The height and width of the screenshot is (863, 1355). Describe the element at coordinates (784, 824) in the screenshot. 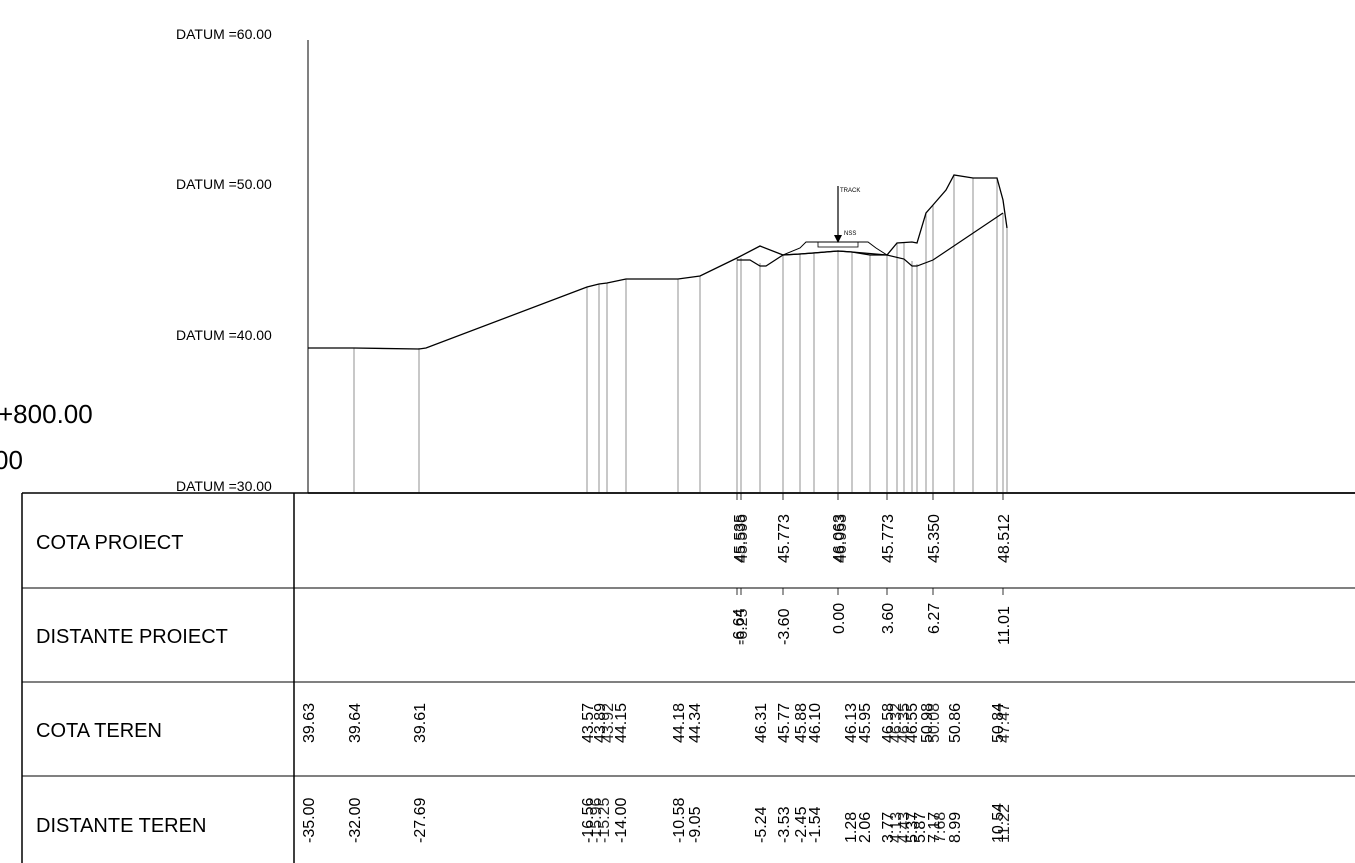

I see `distante-teren-value: -3.53` at that location.